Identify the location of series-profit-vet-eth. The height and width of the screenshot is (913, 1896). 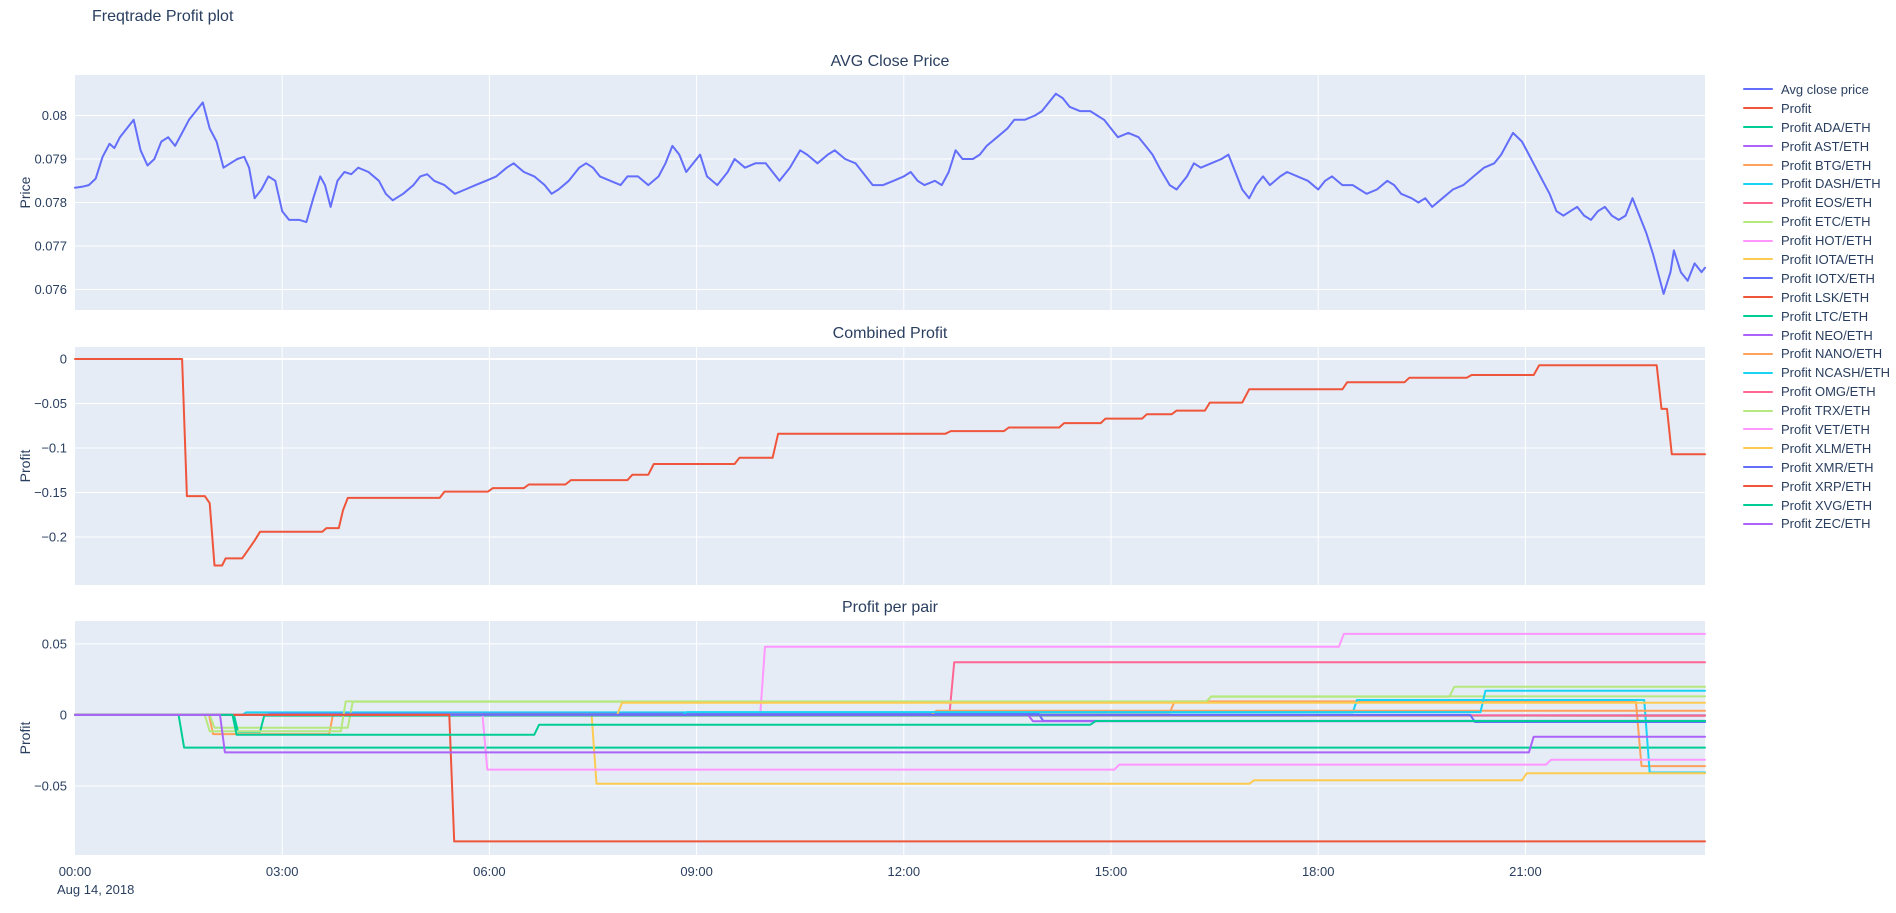
(890, 742).